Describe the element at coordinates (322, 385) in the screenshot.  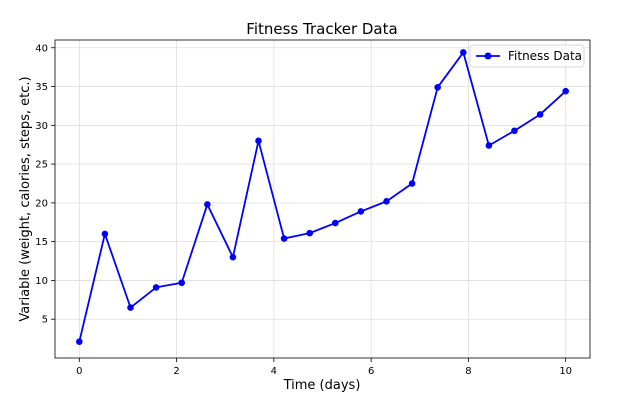
I see `x-axis-label: Time (days)` at that location.